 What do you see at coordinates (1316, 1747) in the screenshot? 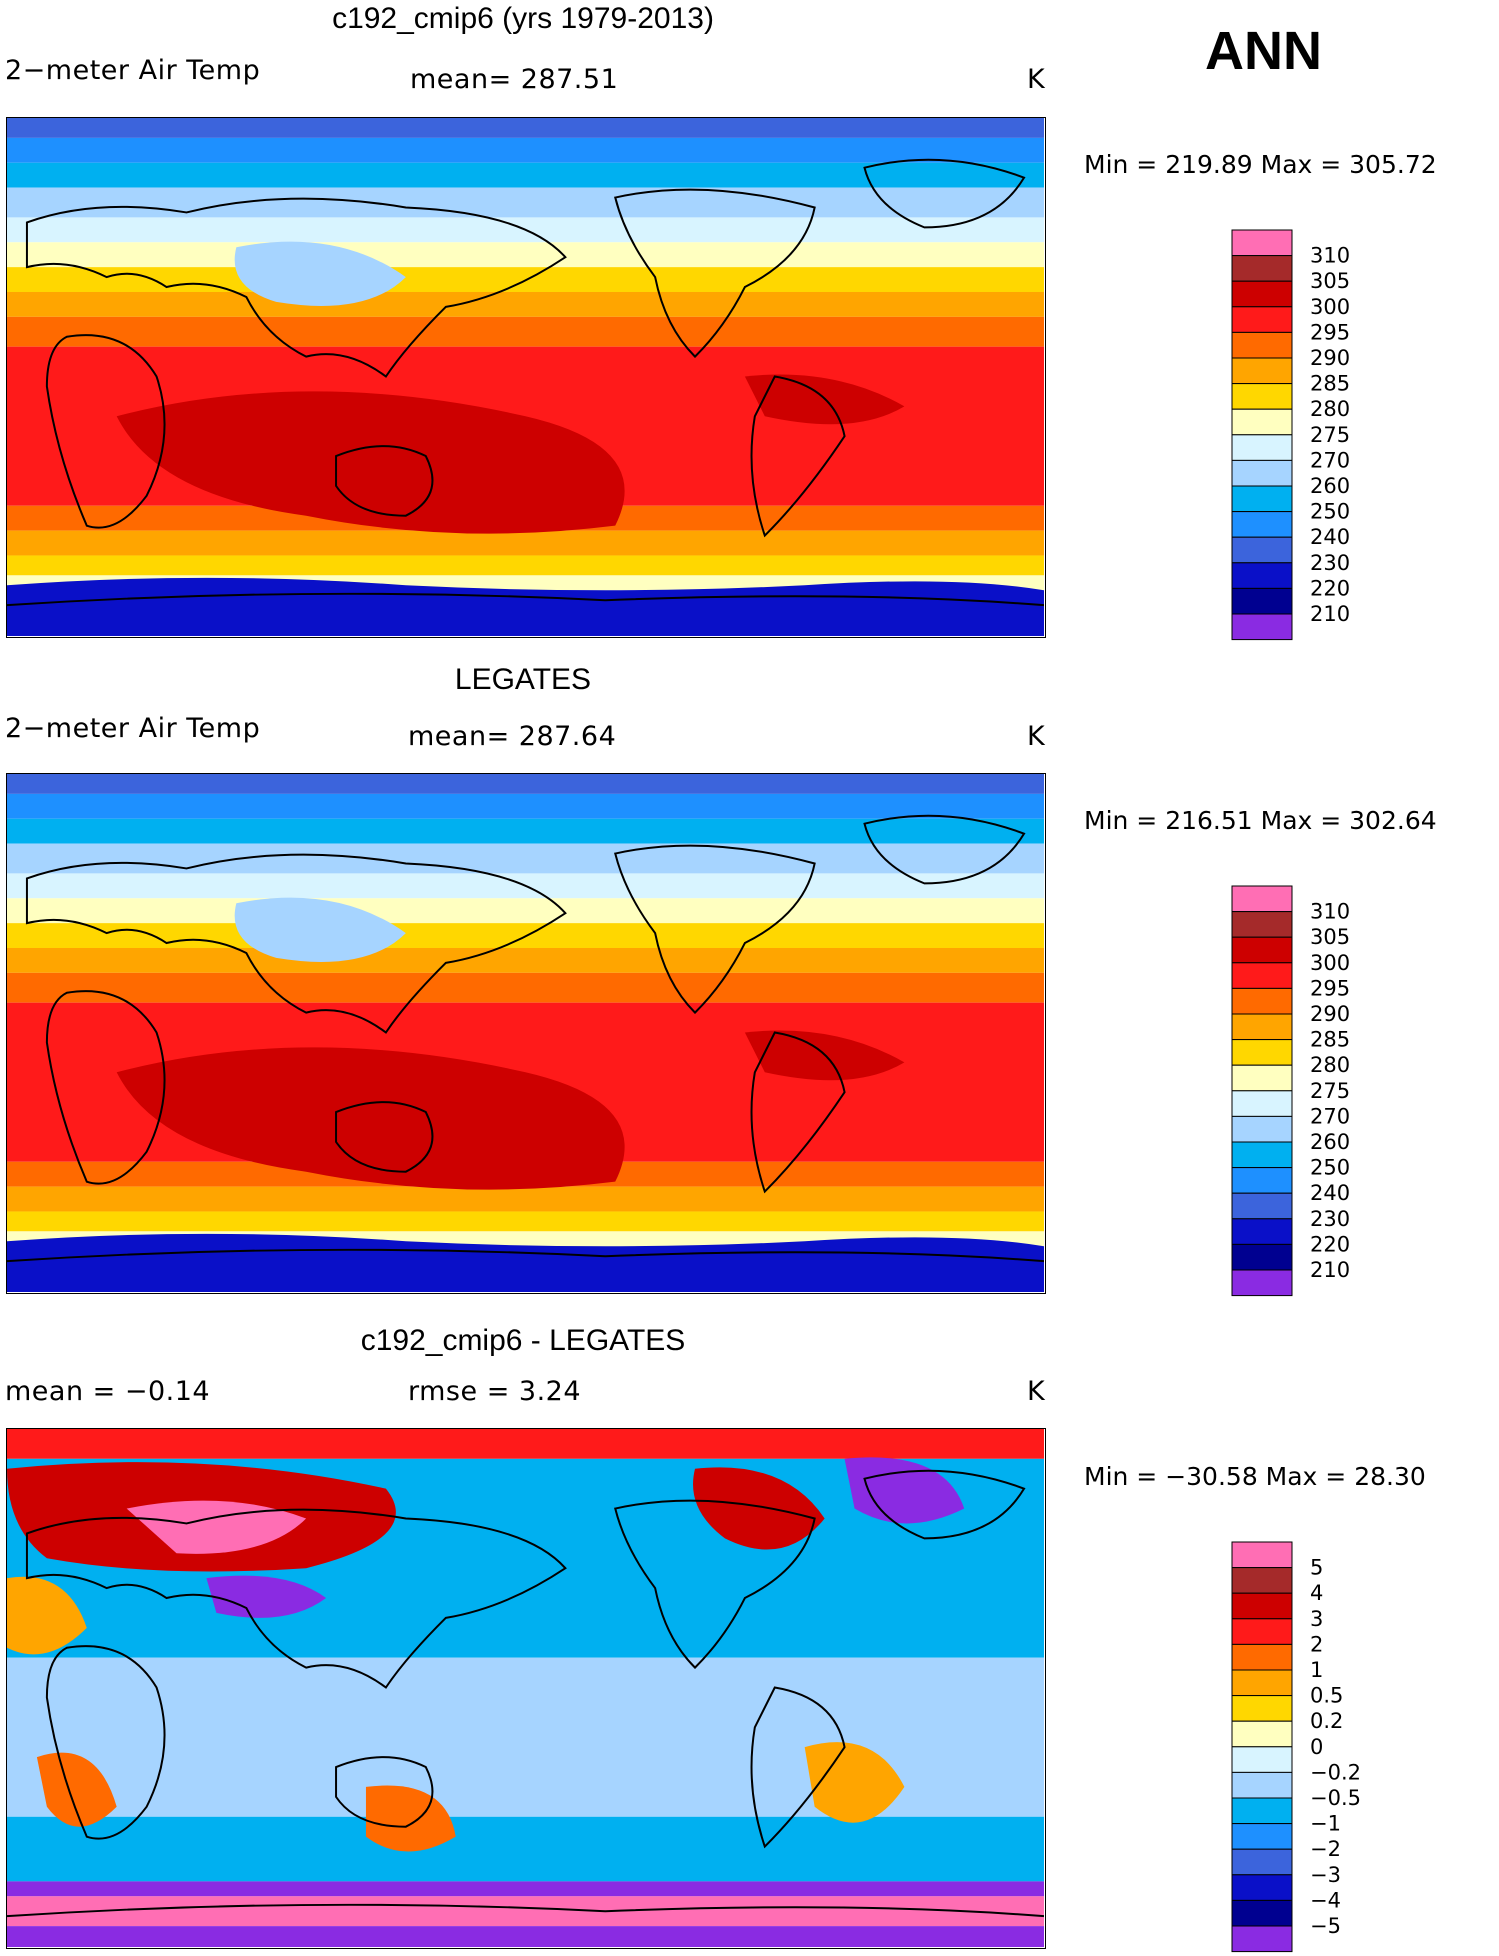
I see `colorbar-tick-label: 0` at bounding box center [1316, 1747].